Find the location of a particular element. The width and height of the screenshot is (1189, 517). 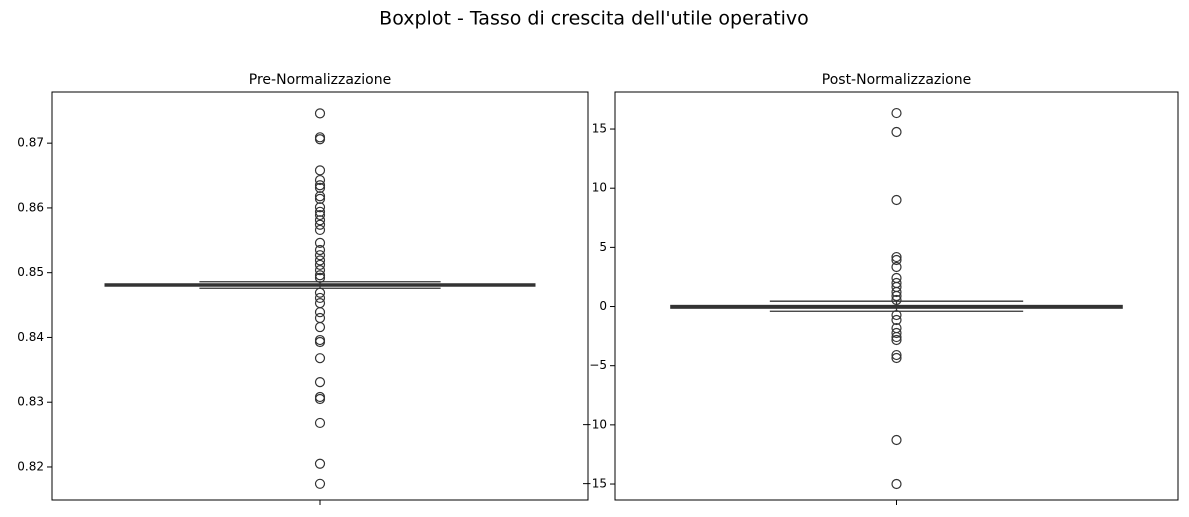

y-tick-label: 0 is located at coordinates (603, 306).